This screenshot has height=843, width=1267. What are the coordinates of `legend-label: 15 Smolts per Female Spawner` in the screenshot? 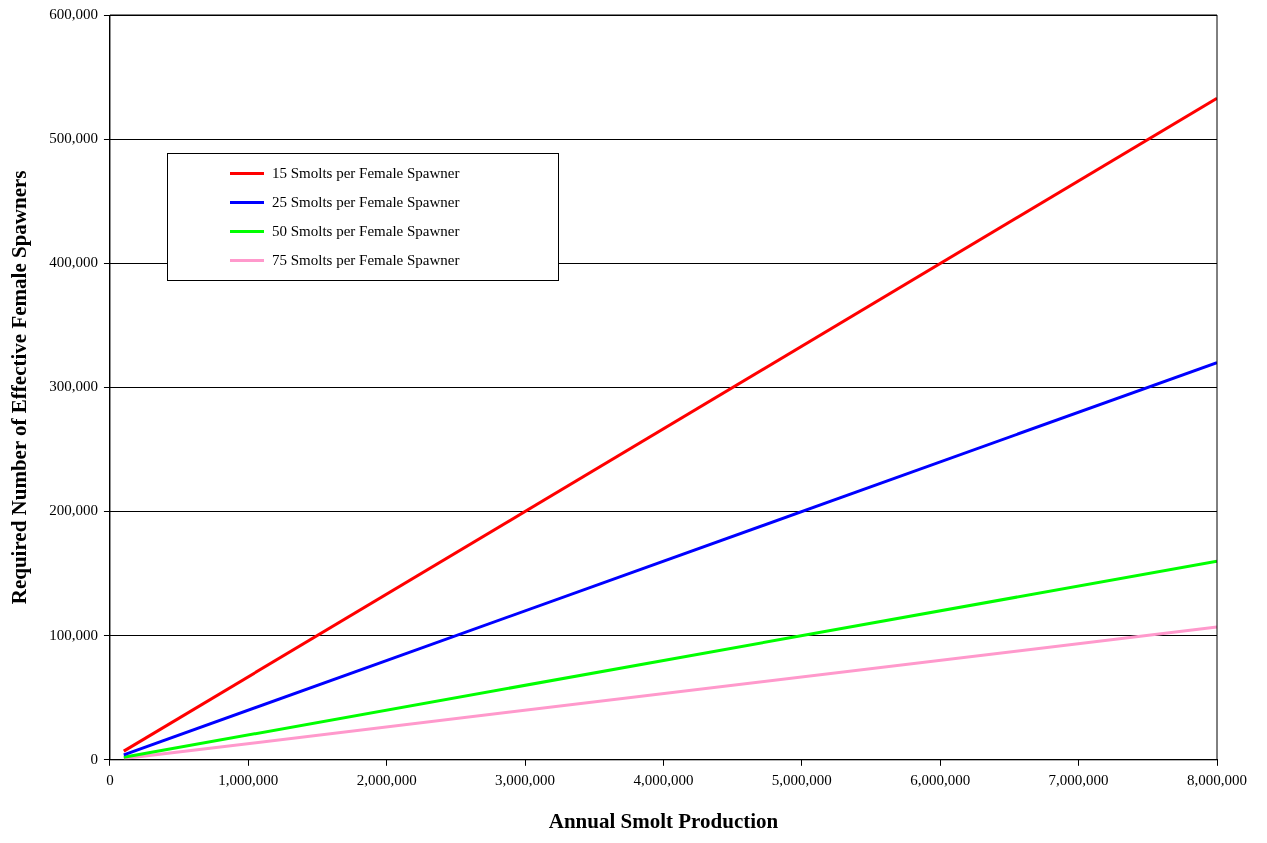 It's located at (366, 173).